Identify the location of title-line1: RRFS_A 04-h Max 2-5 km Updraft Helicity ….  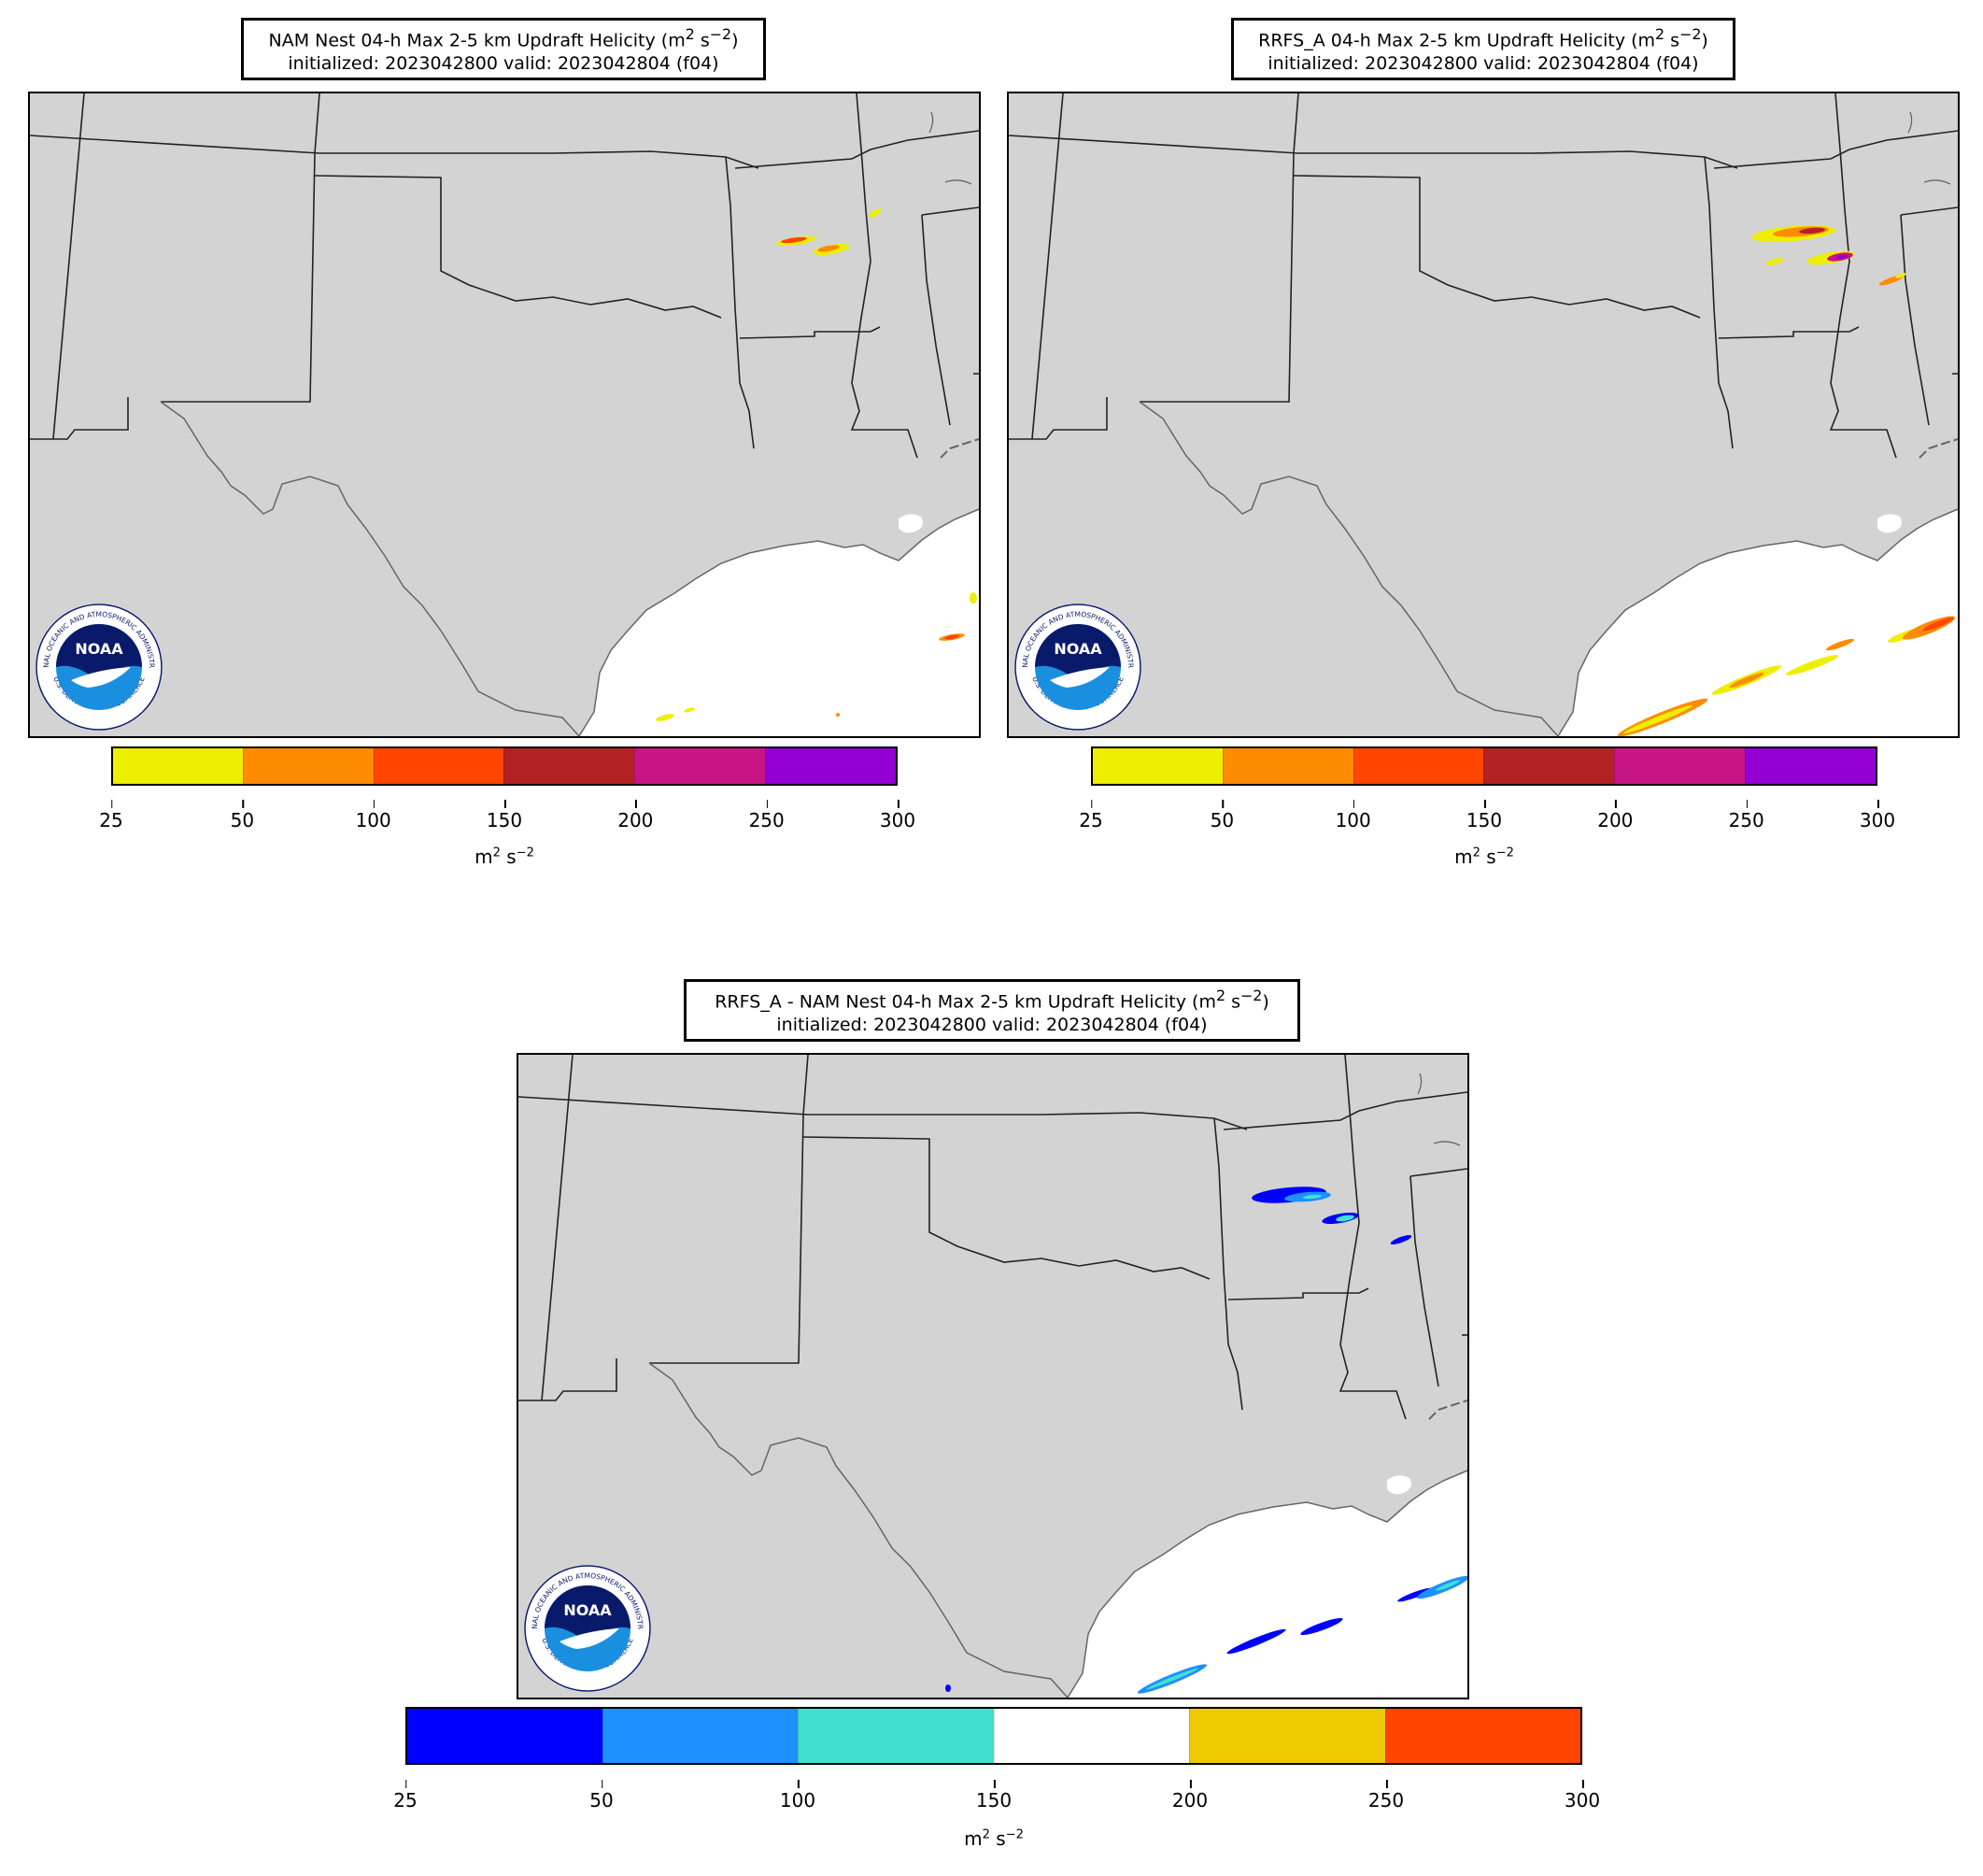
(1457, 40).